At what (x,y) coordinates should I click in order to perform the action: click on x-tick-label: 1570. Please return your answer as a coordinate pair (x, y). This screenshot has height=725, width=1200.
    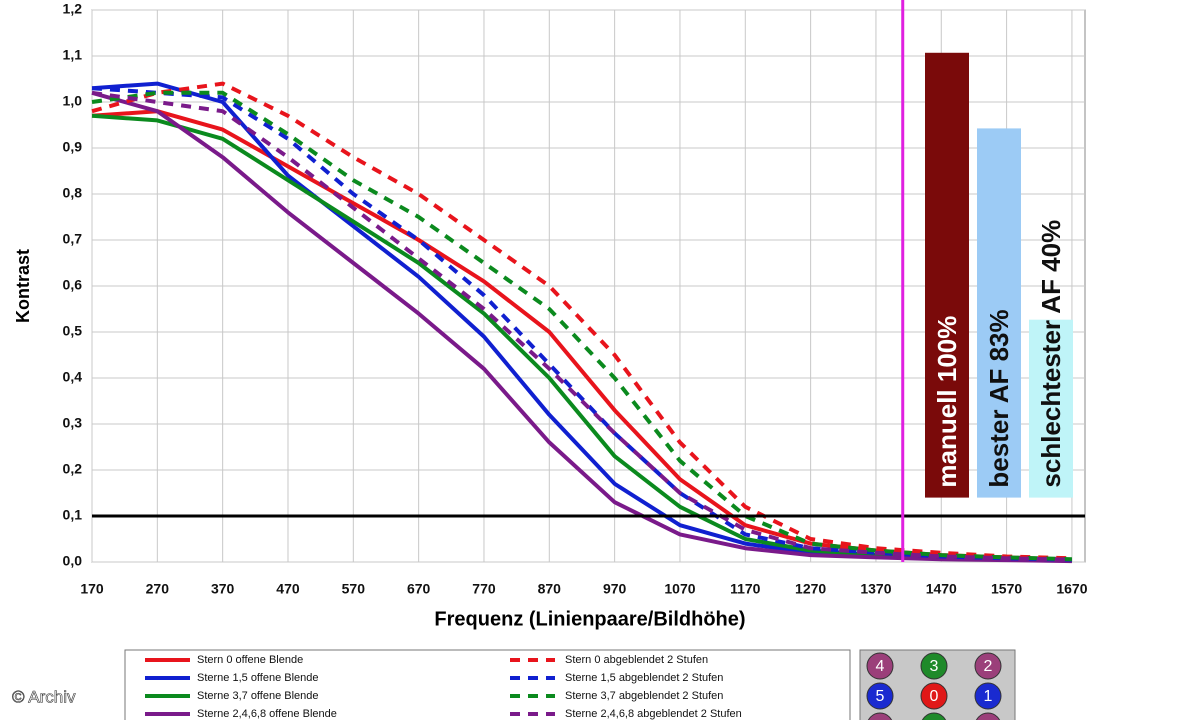
    Looking at the image, I should click on (1006, 589).